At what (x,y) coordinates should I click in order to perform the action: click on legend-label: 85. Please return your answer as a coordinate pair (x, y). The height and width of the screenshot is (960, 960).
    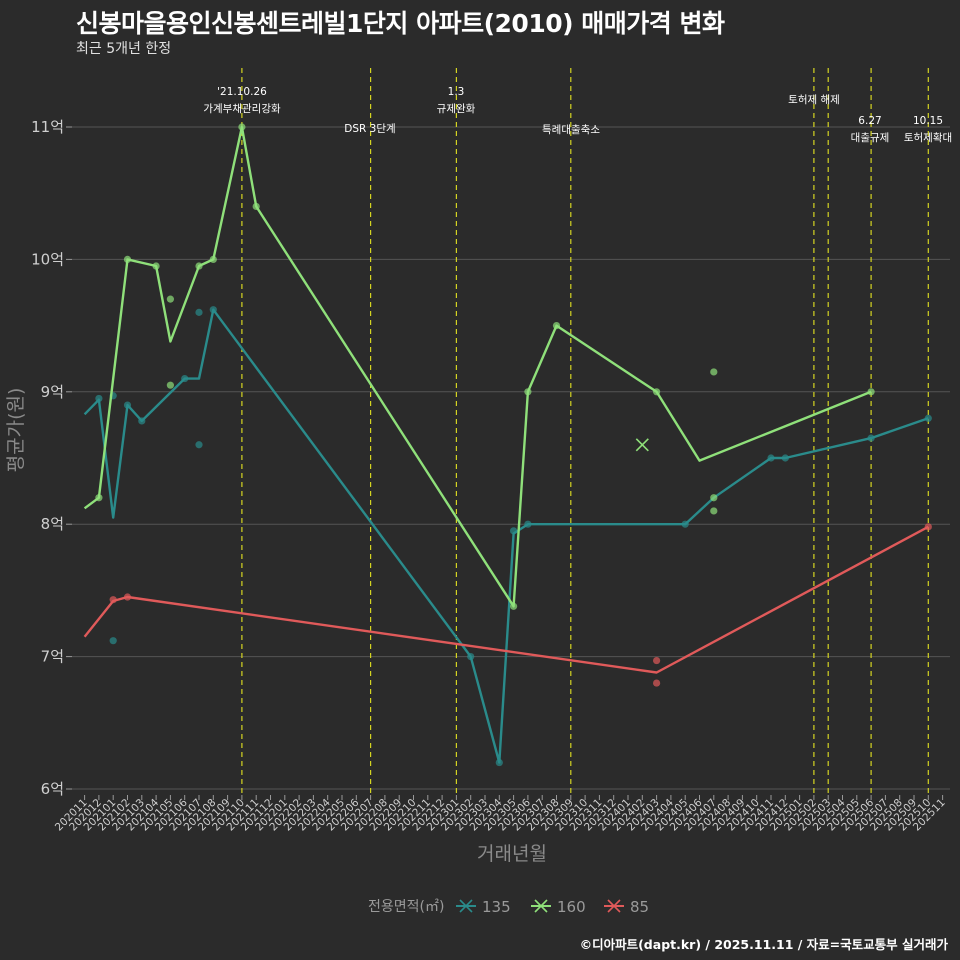
    Looking at the image, I should click on (639, 907).